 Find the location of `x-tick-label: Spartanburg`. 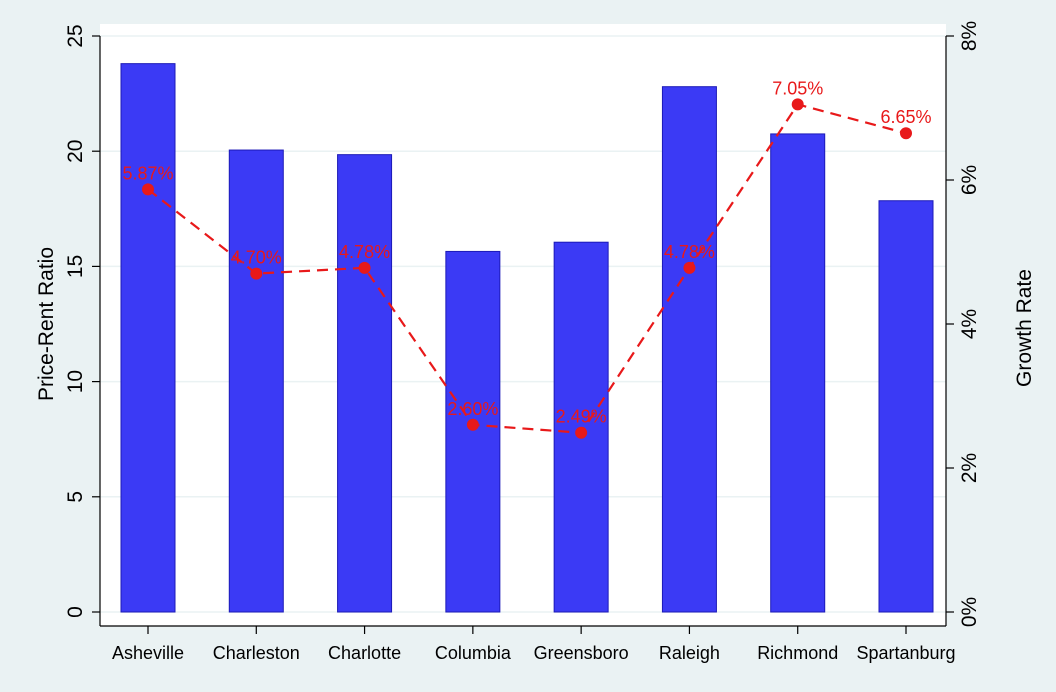

x-tick-label: Spartanburg is located at coordinates (905, 653).